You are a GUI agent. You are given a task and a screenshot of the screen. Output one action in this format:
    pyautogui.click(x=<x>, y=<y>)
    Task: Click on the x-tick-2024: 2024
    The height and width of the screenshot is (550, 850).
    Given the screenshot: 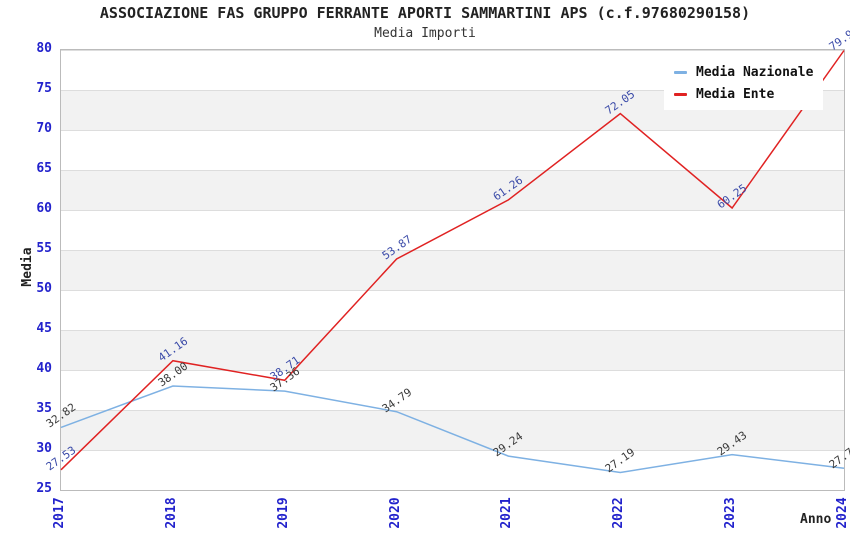 What is the action you would take?
    pyautogui.click(x=842, y=513)
    